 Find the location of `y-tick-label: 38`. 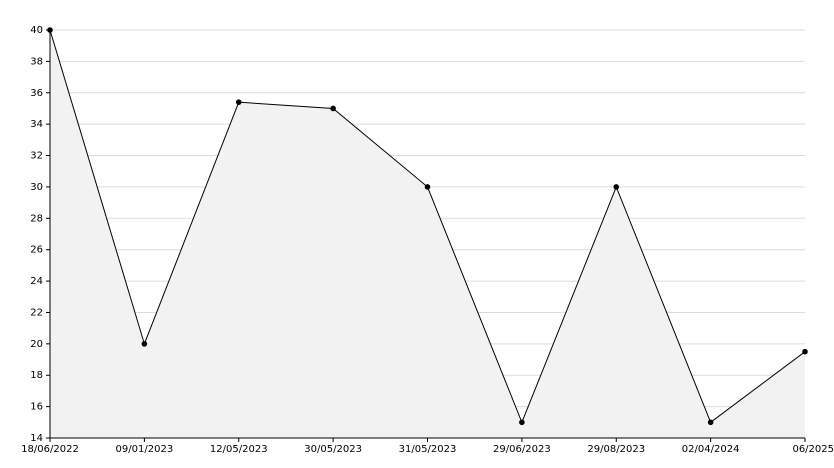

y-tick-label: 38 is located at coordinates (36, 61).